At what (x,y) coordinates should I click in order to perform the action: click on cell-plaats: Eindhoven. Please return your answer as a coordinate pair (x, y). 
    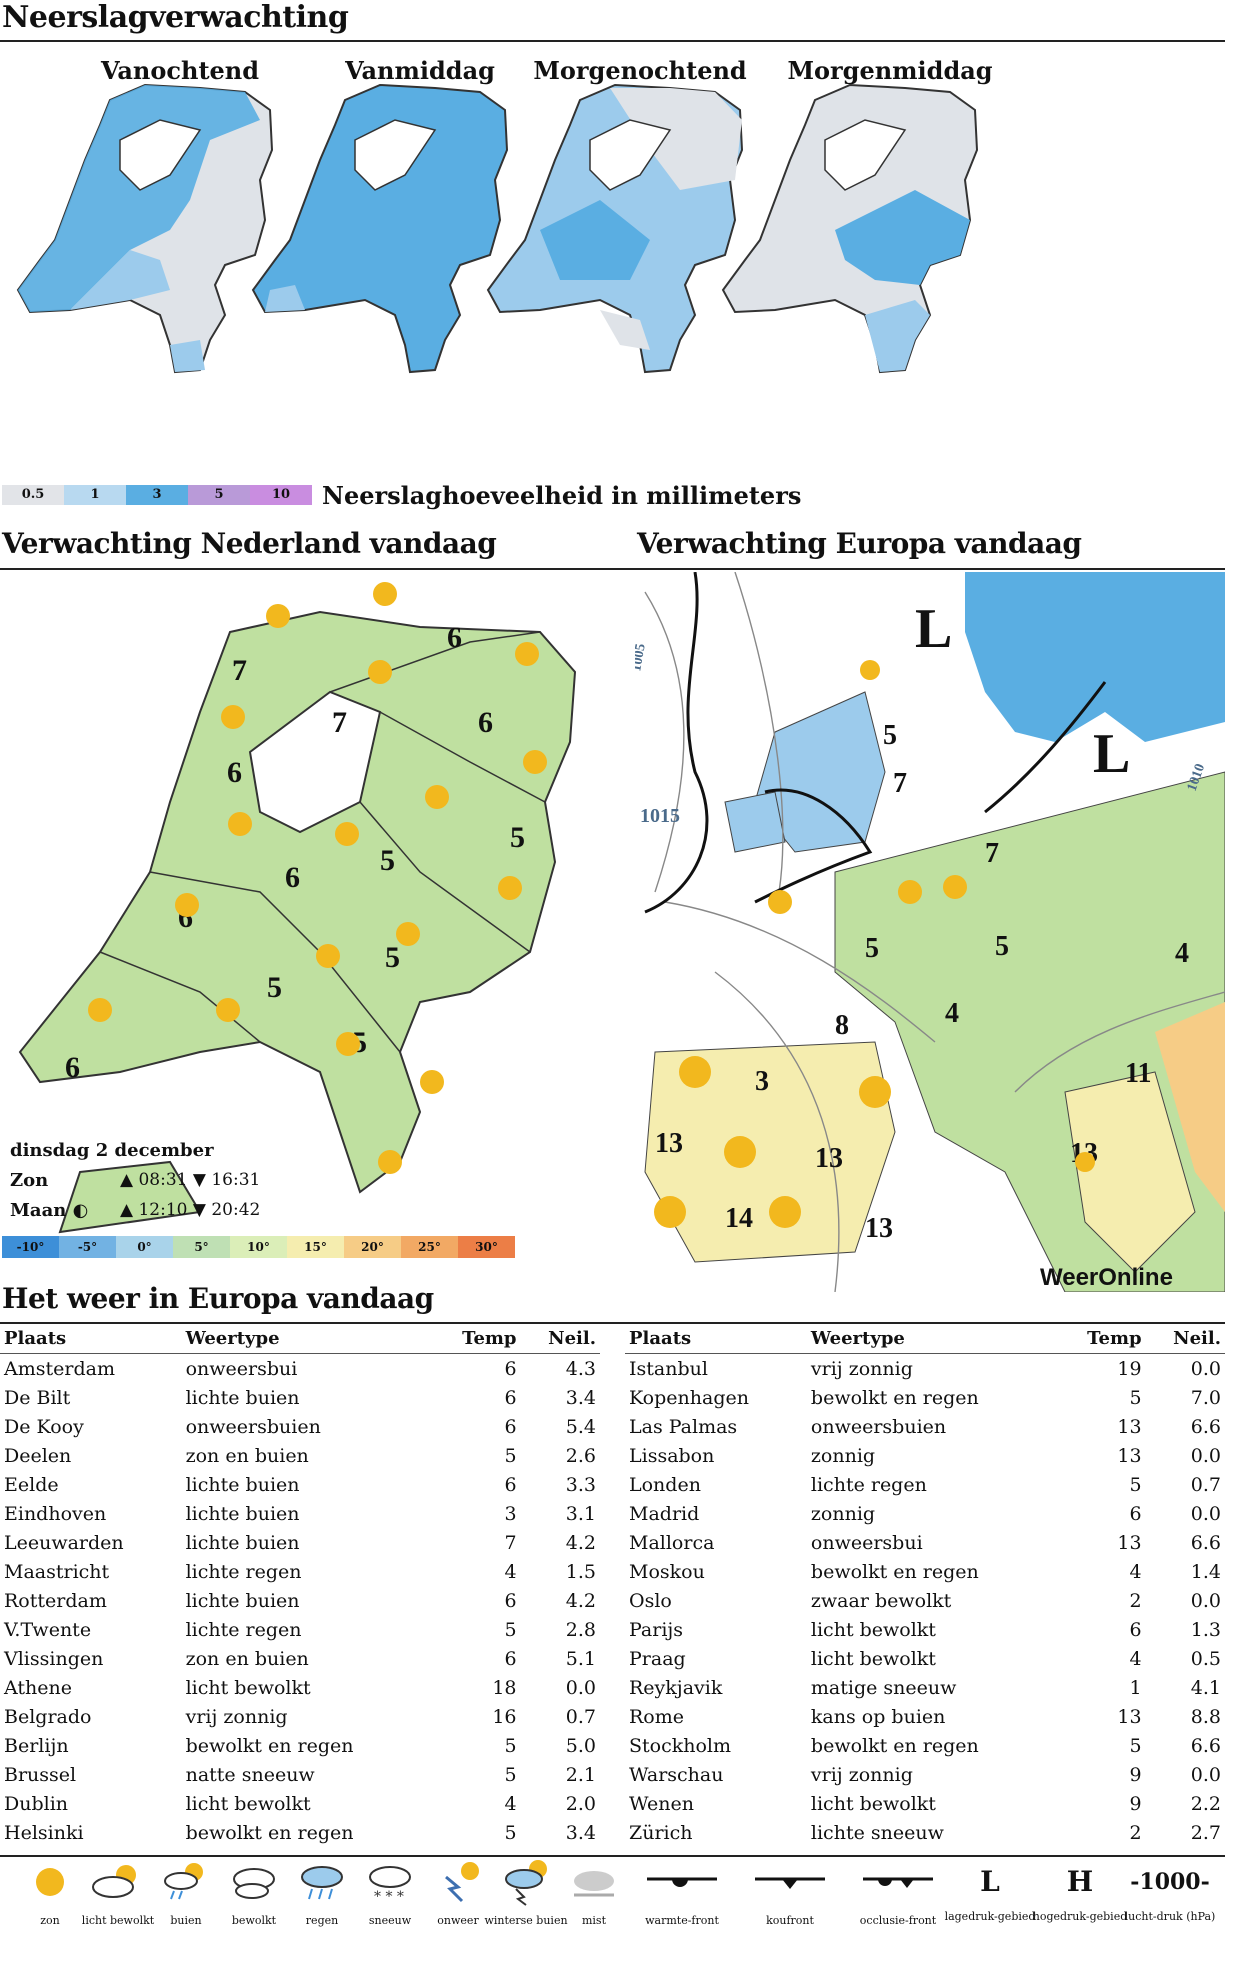
    Looking at the image, I should click on (55, 1513).